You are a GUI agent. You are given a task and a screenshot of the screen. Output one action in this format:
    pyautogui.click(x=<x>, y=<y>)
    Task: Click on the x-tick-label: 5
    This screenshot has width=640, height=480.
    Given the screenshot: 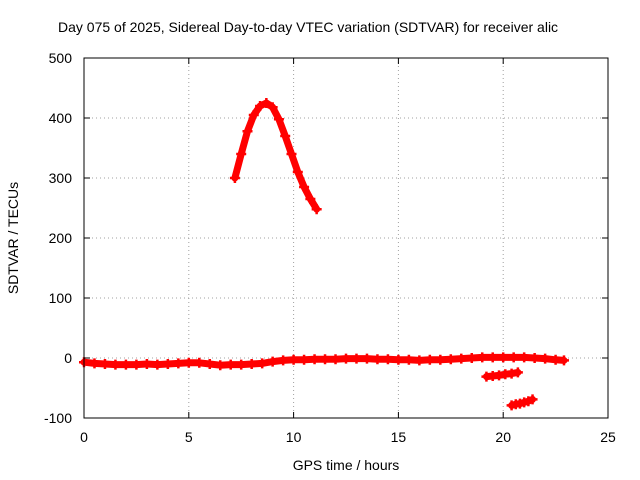 What is the action you would take?
    pyautogui.click(x=189, y=437)
    